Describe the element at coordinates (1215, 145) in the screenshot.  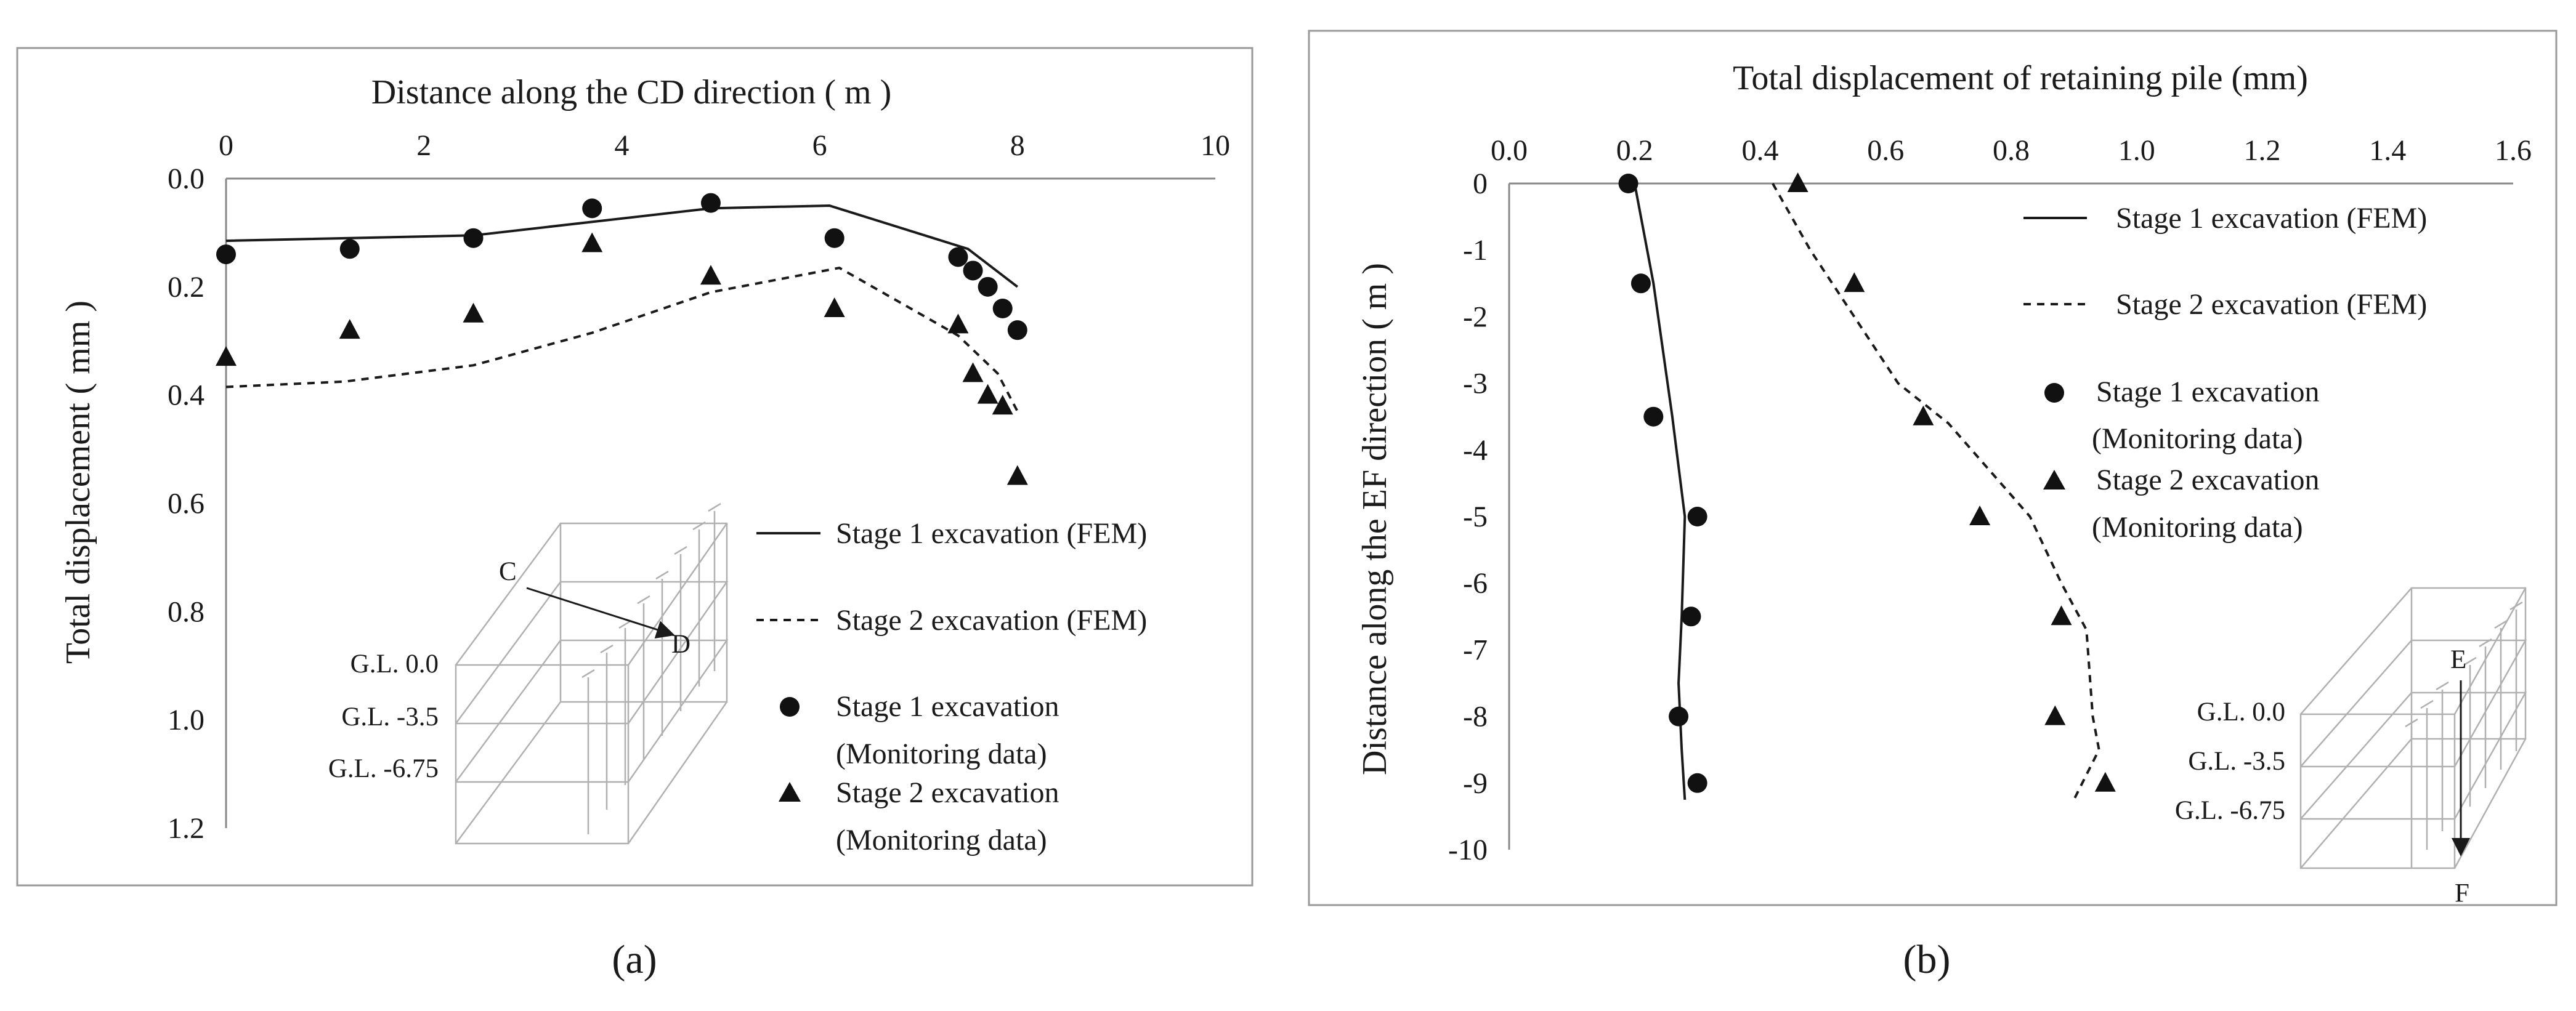
I see `chart-a-xtick-5: 10` at that location.